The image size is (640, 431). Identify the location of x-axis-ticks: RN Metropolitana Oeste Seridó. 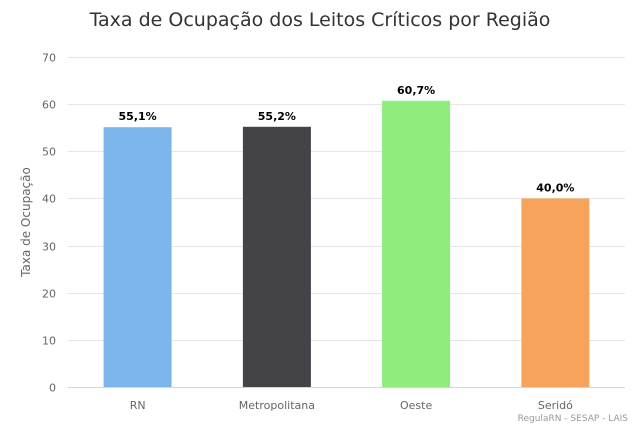
(351, 405).